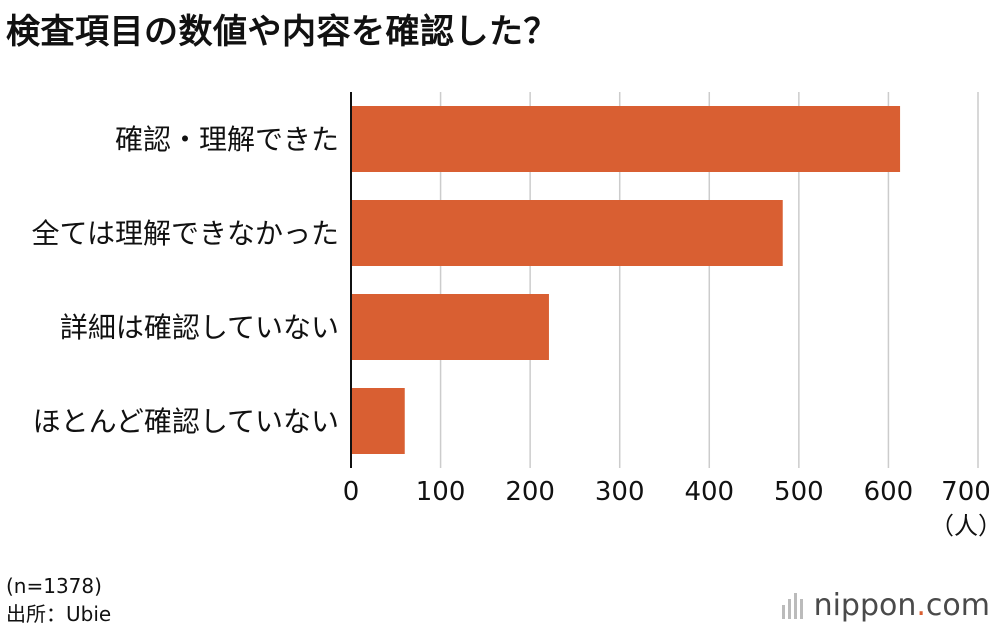 The height and width of the screenshot is (628, 1000). I want to click on category-label-2: 詳細は確認していない, so click(199, 327).